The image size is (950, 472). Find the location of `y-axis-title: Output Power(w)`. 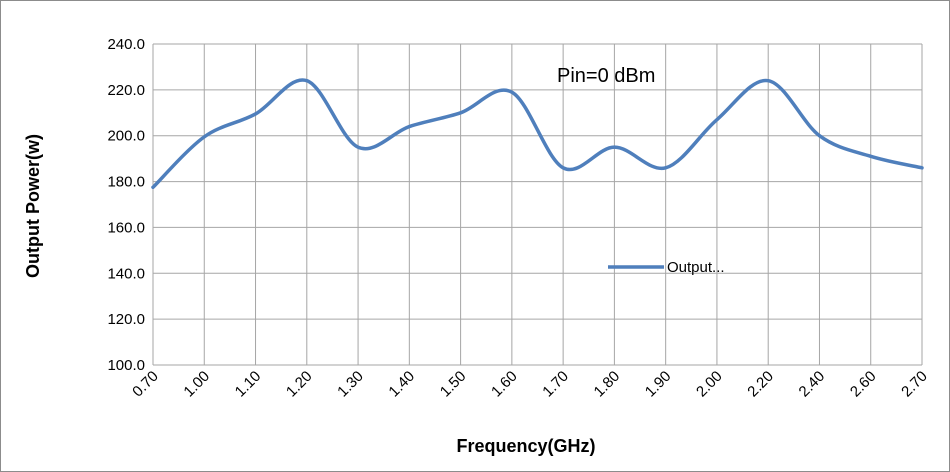

y-axis-title: Output Power(w) is located at coordinates (33, 206).